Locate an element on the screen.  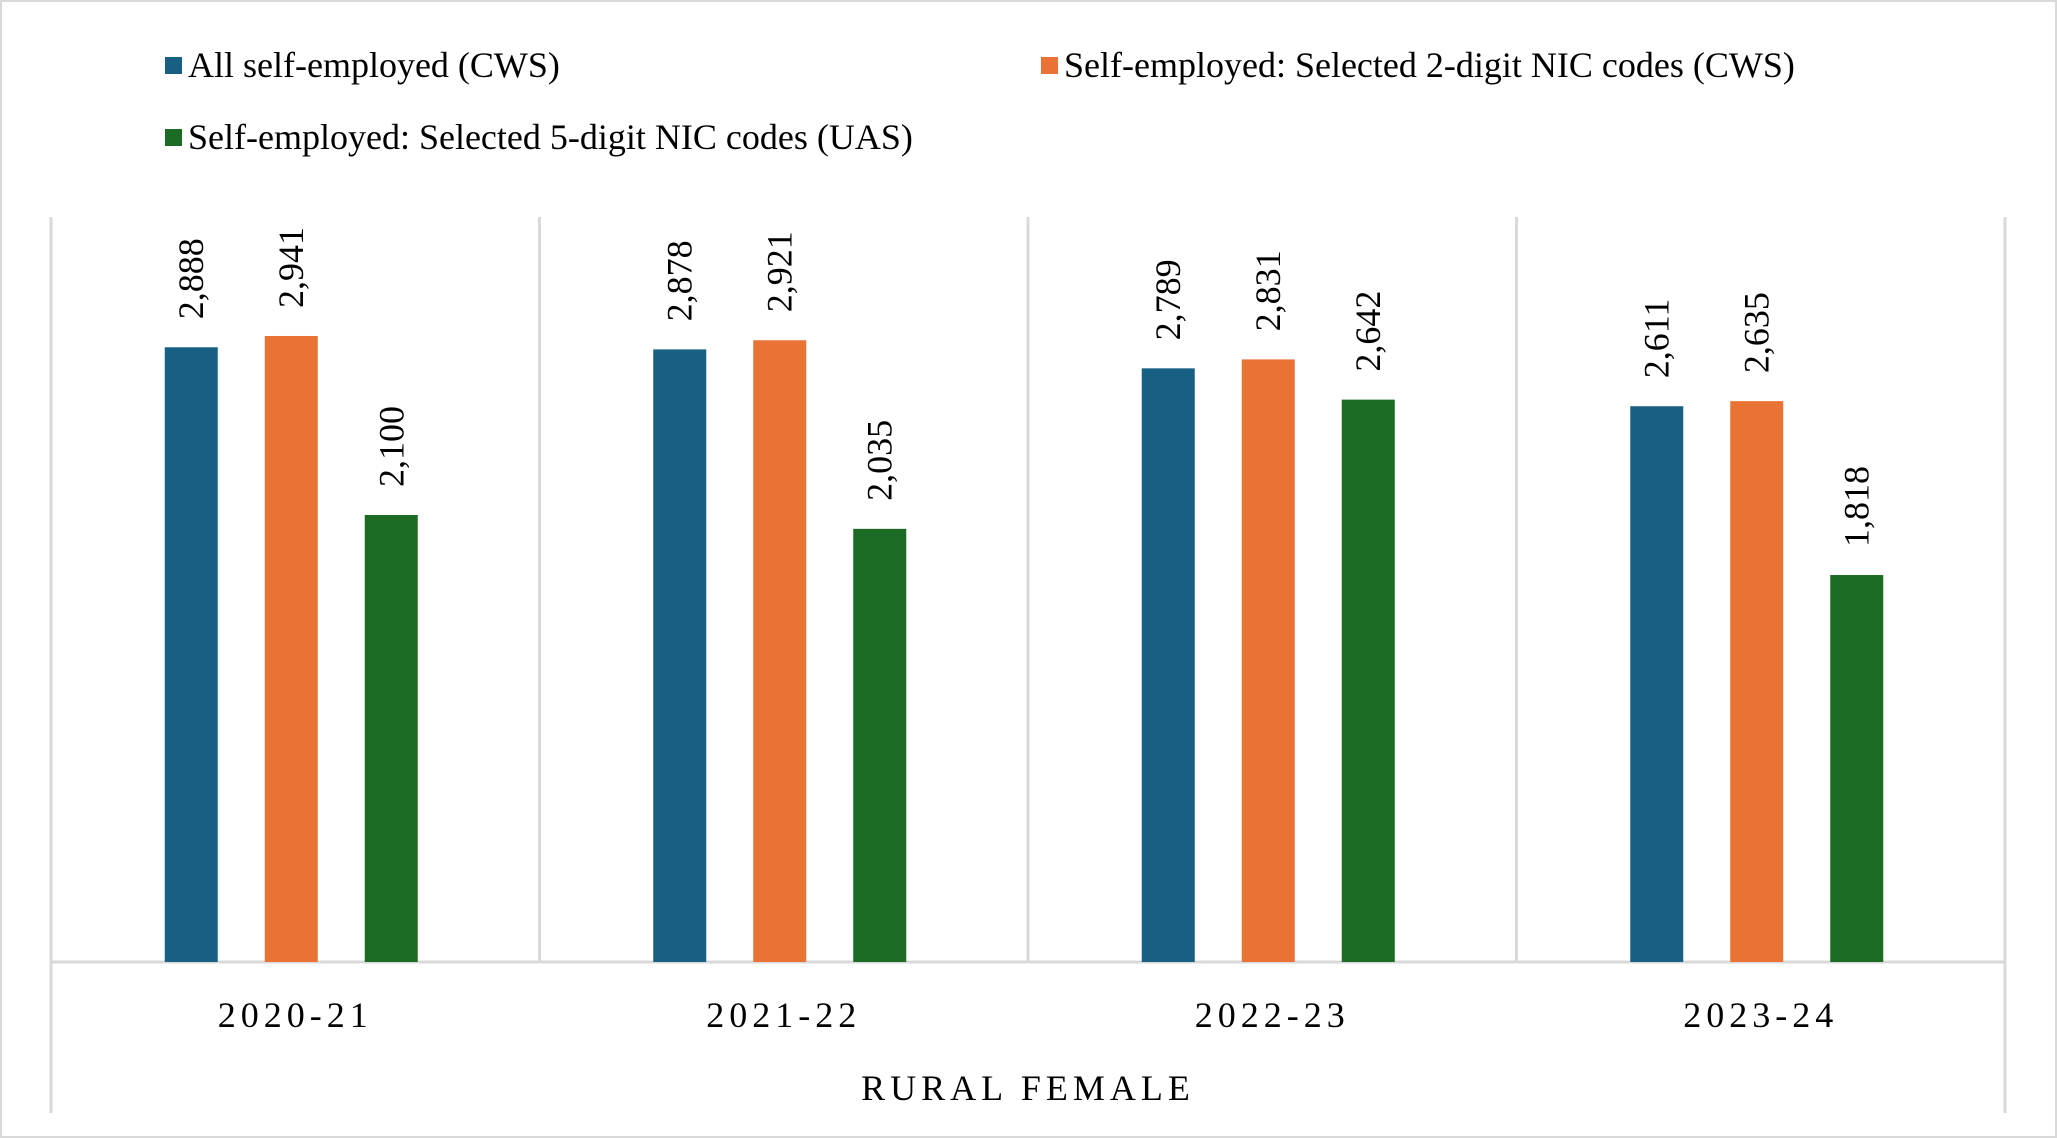
data-label: 2,100 is located at coordinates (391, 446).